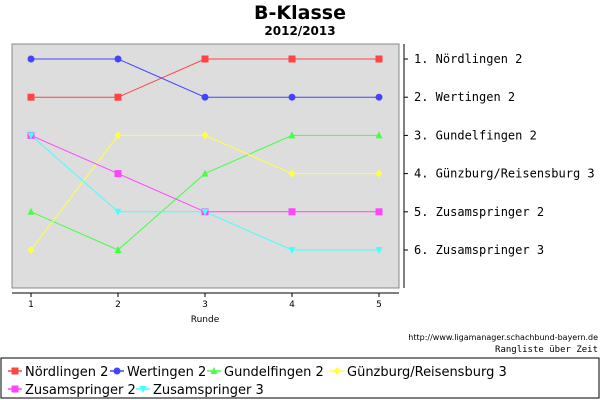  Describe the element at coordinates (464, 97) in the screenshot. I see `rank-label: 2. Wertingen 2` at that location.